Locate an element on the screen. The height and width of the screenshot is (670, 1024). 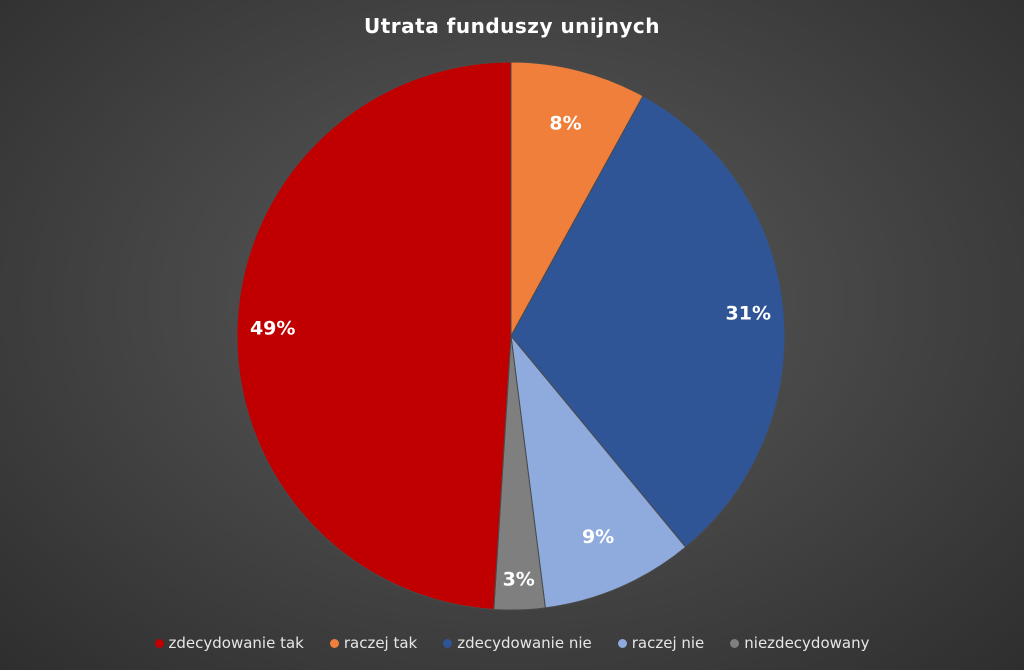
legend-item-zdecydowanie-nie: zdecydowanie nie is located at coordinates (517, 643).